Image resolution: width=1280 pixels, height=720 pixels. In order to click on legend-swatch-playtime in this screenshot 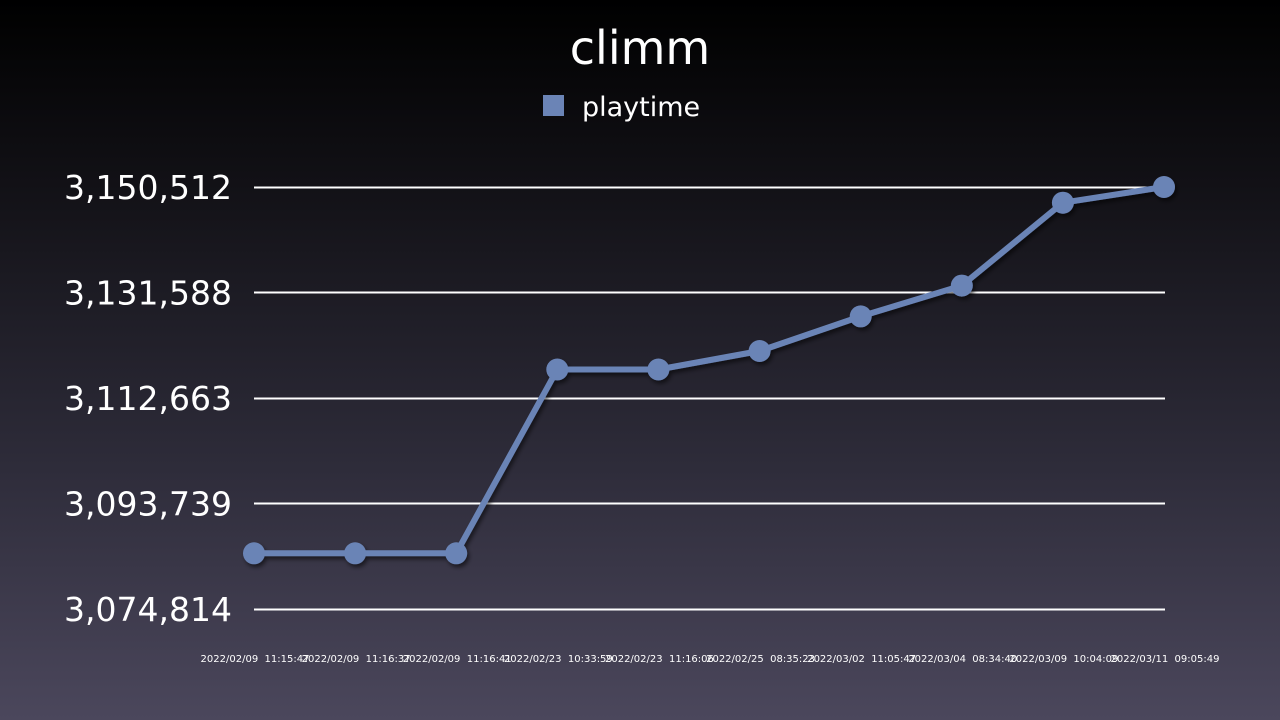, I will do `click(553, 105)`.